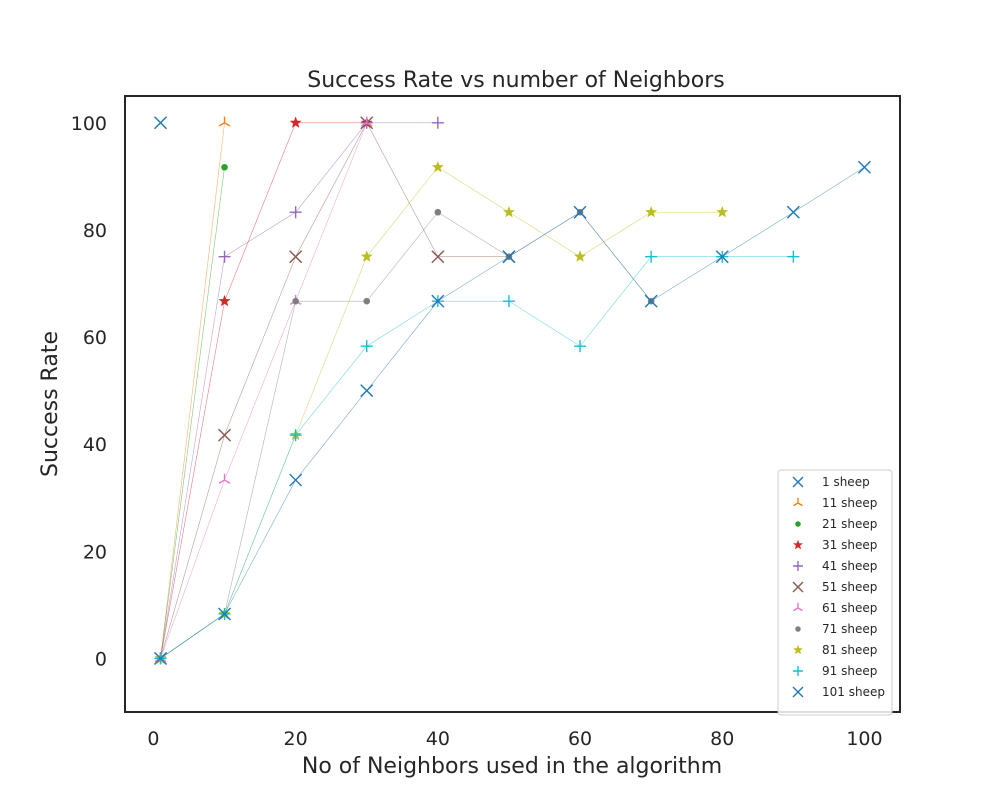  I want to click on legend-item: 91 sheep, so click(835, 671).